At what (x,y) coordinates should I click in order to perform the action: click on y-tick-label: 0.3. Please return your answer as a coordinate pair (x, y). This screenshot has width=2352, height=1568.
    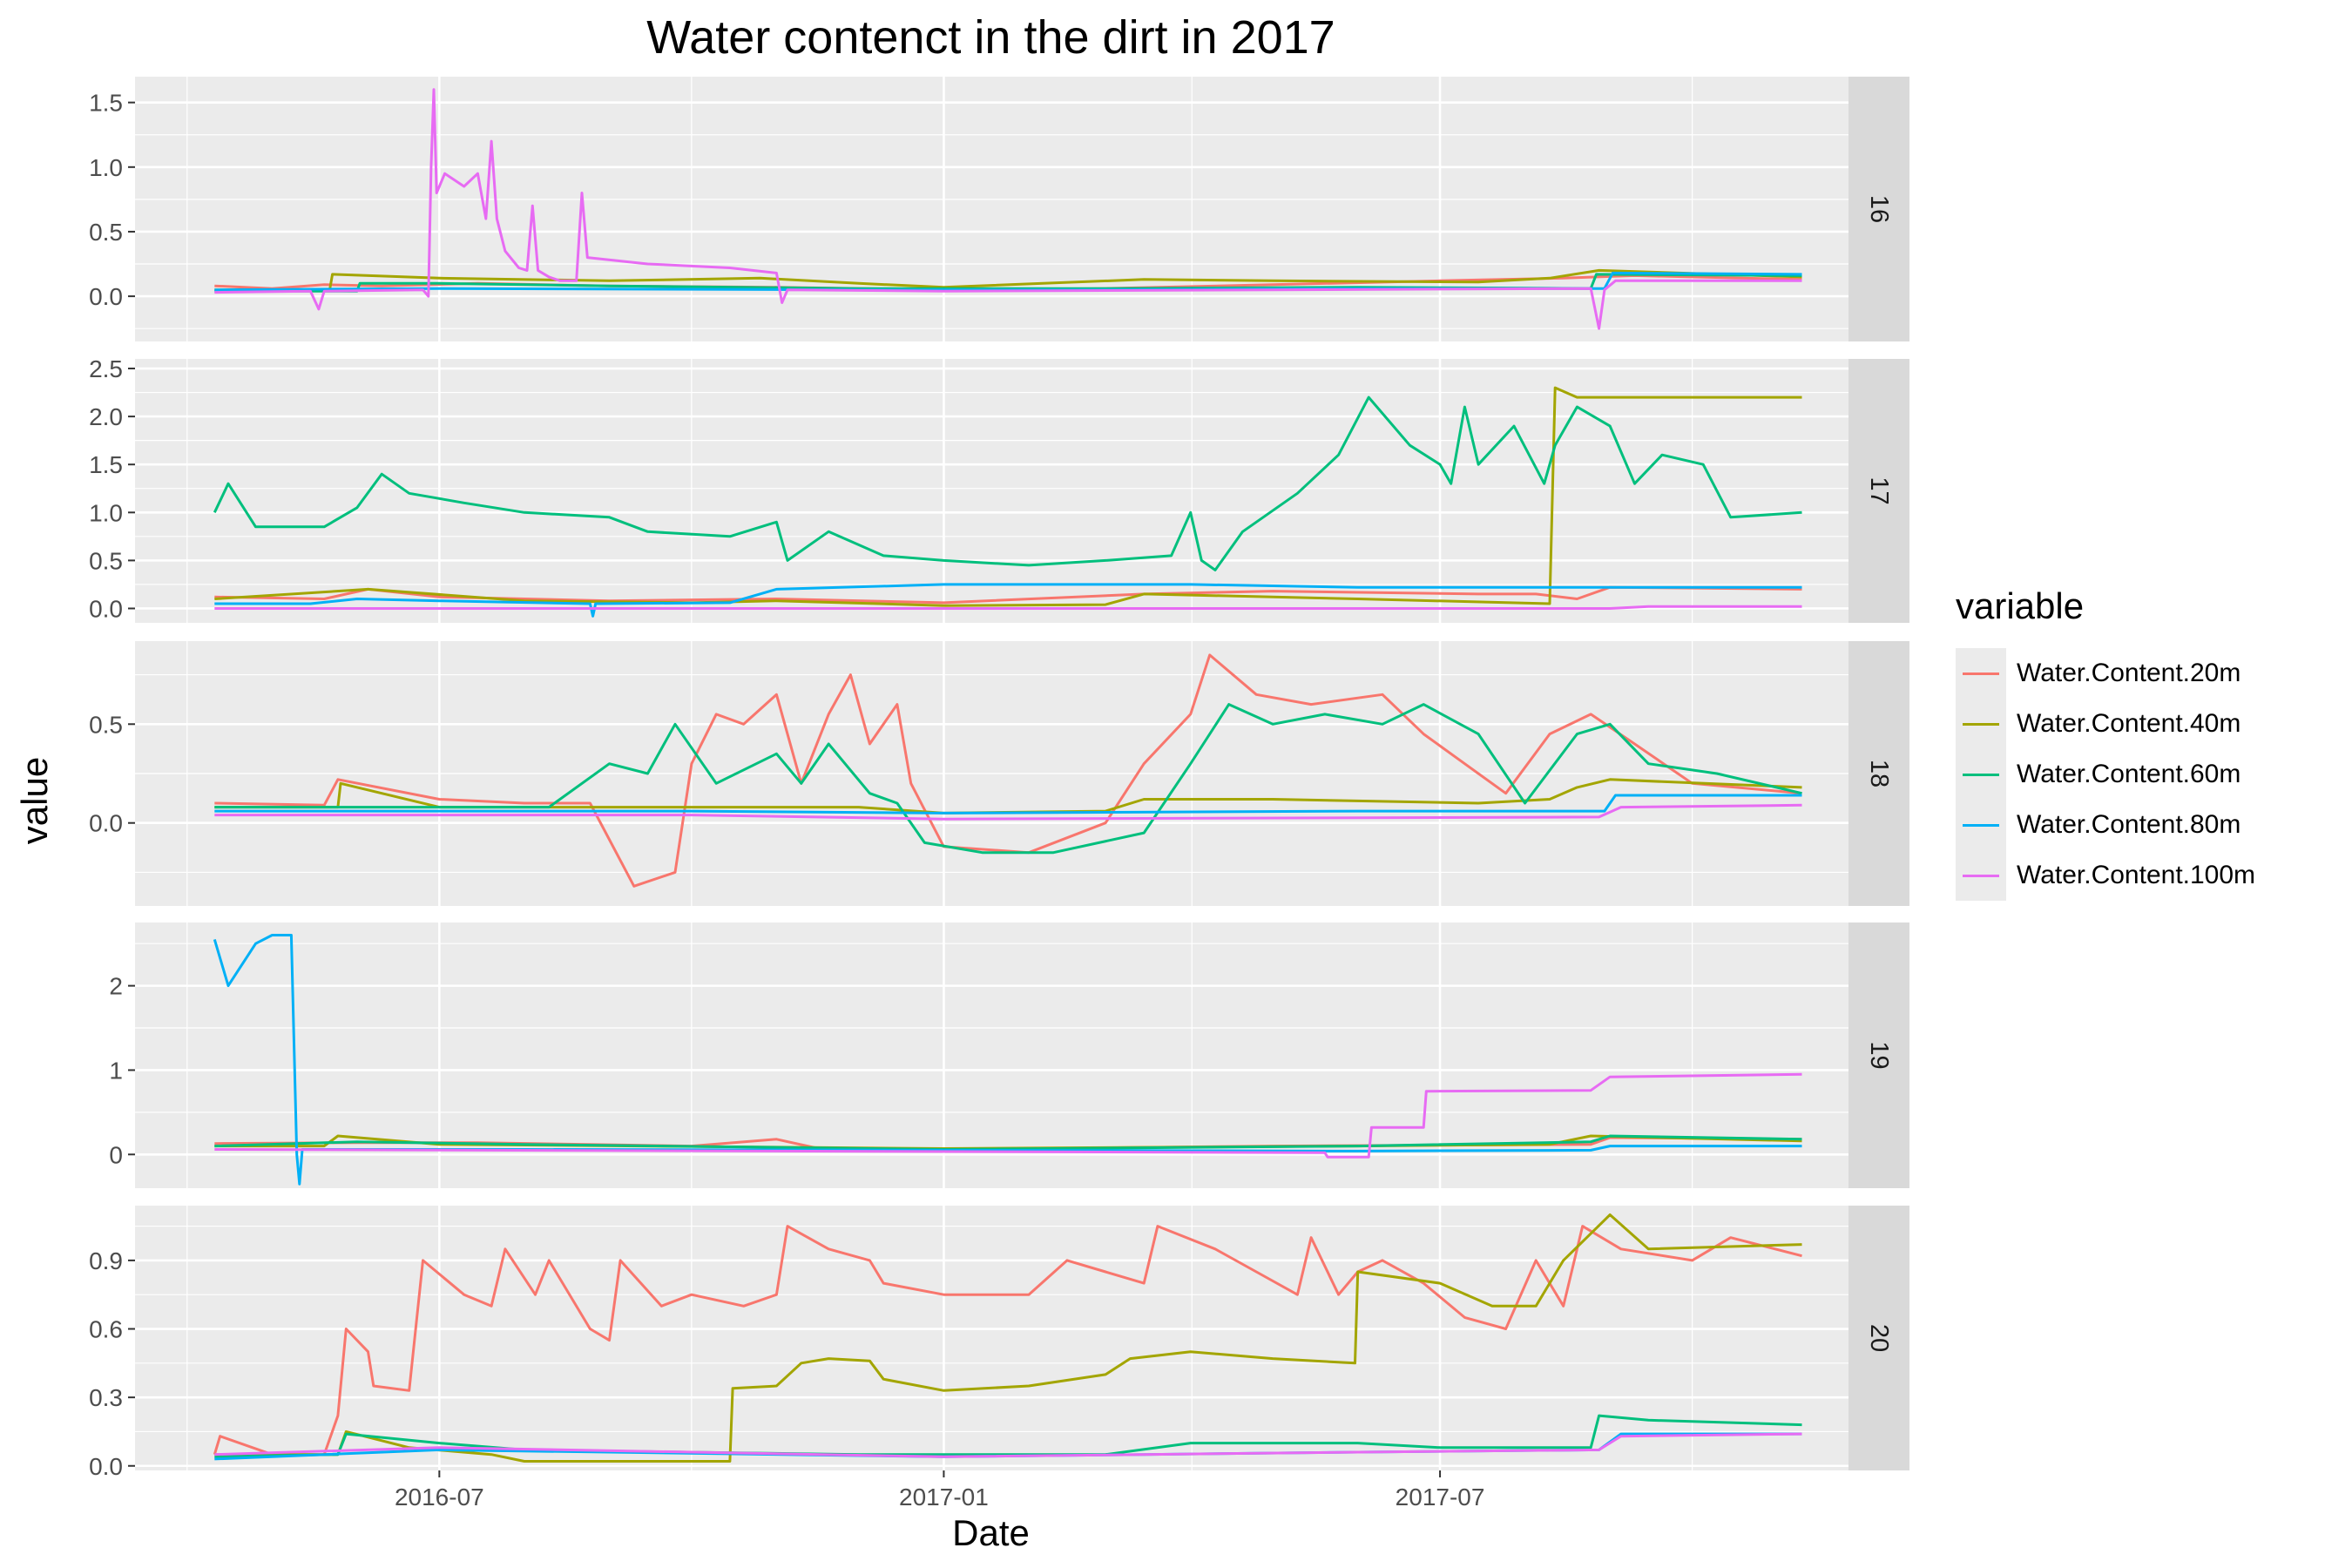
    Looking at the image, I should click on (106, 1398).